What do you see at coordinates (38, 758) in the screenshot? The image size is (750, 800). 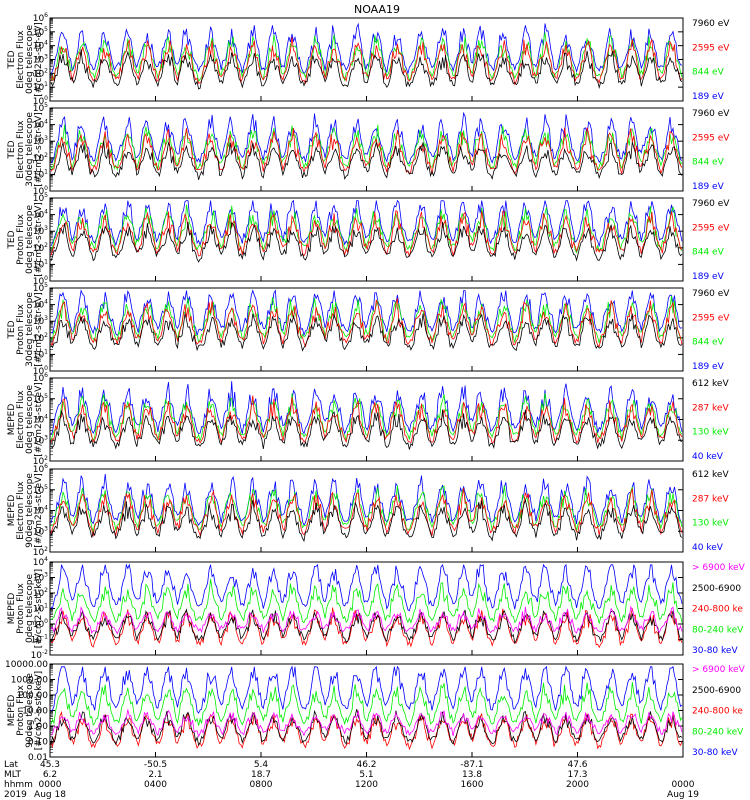 I see `y-tick-label: 0.01` at bounding box center [38, 758].